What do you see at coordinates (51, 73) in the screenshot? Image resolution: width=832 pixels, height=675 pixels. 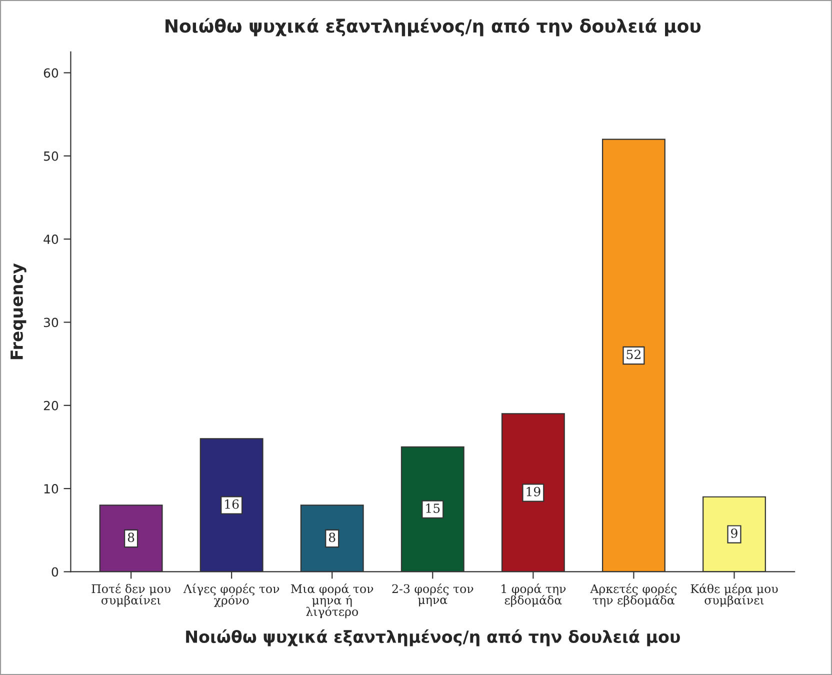 I see `y-tick-label: 60` at bounding box center [51, 73].